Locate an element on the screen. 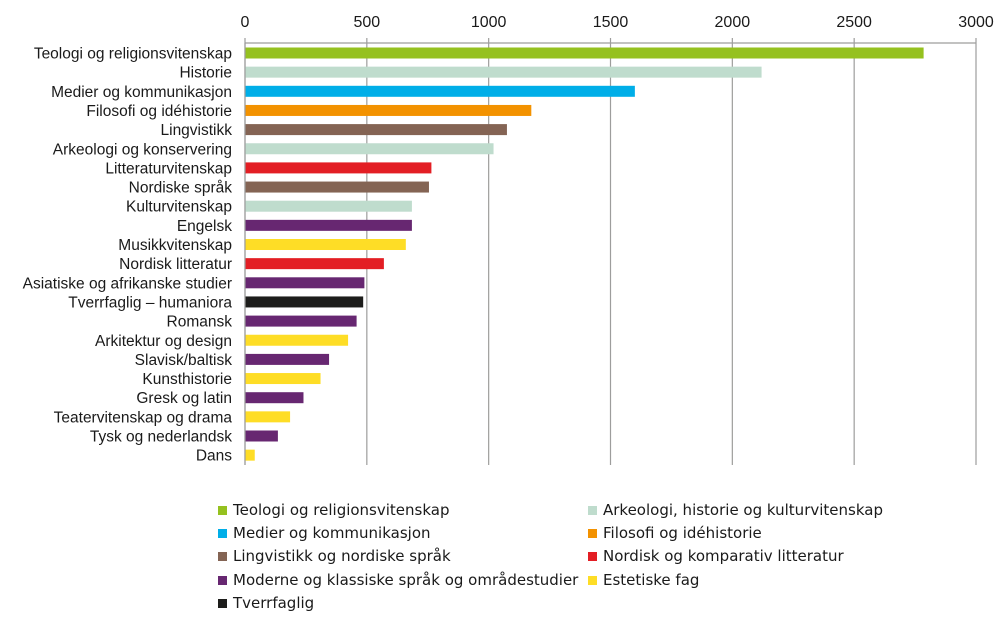 The width and height of the screenshot is (1000, 635). x-tick-label: 2500 is located at coordinates (854, 22).